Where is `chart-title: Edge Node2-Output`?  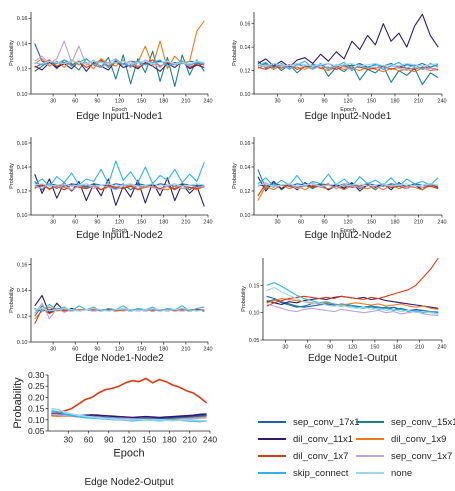
chart-title: Edge Node2-Output is located at coordinates (129, 482).